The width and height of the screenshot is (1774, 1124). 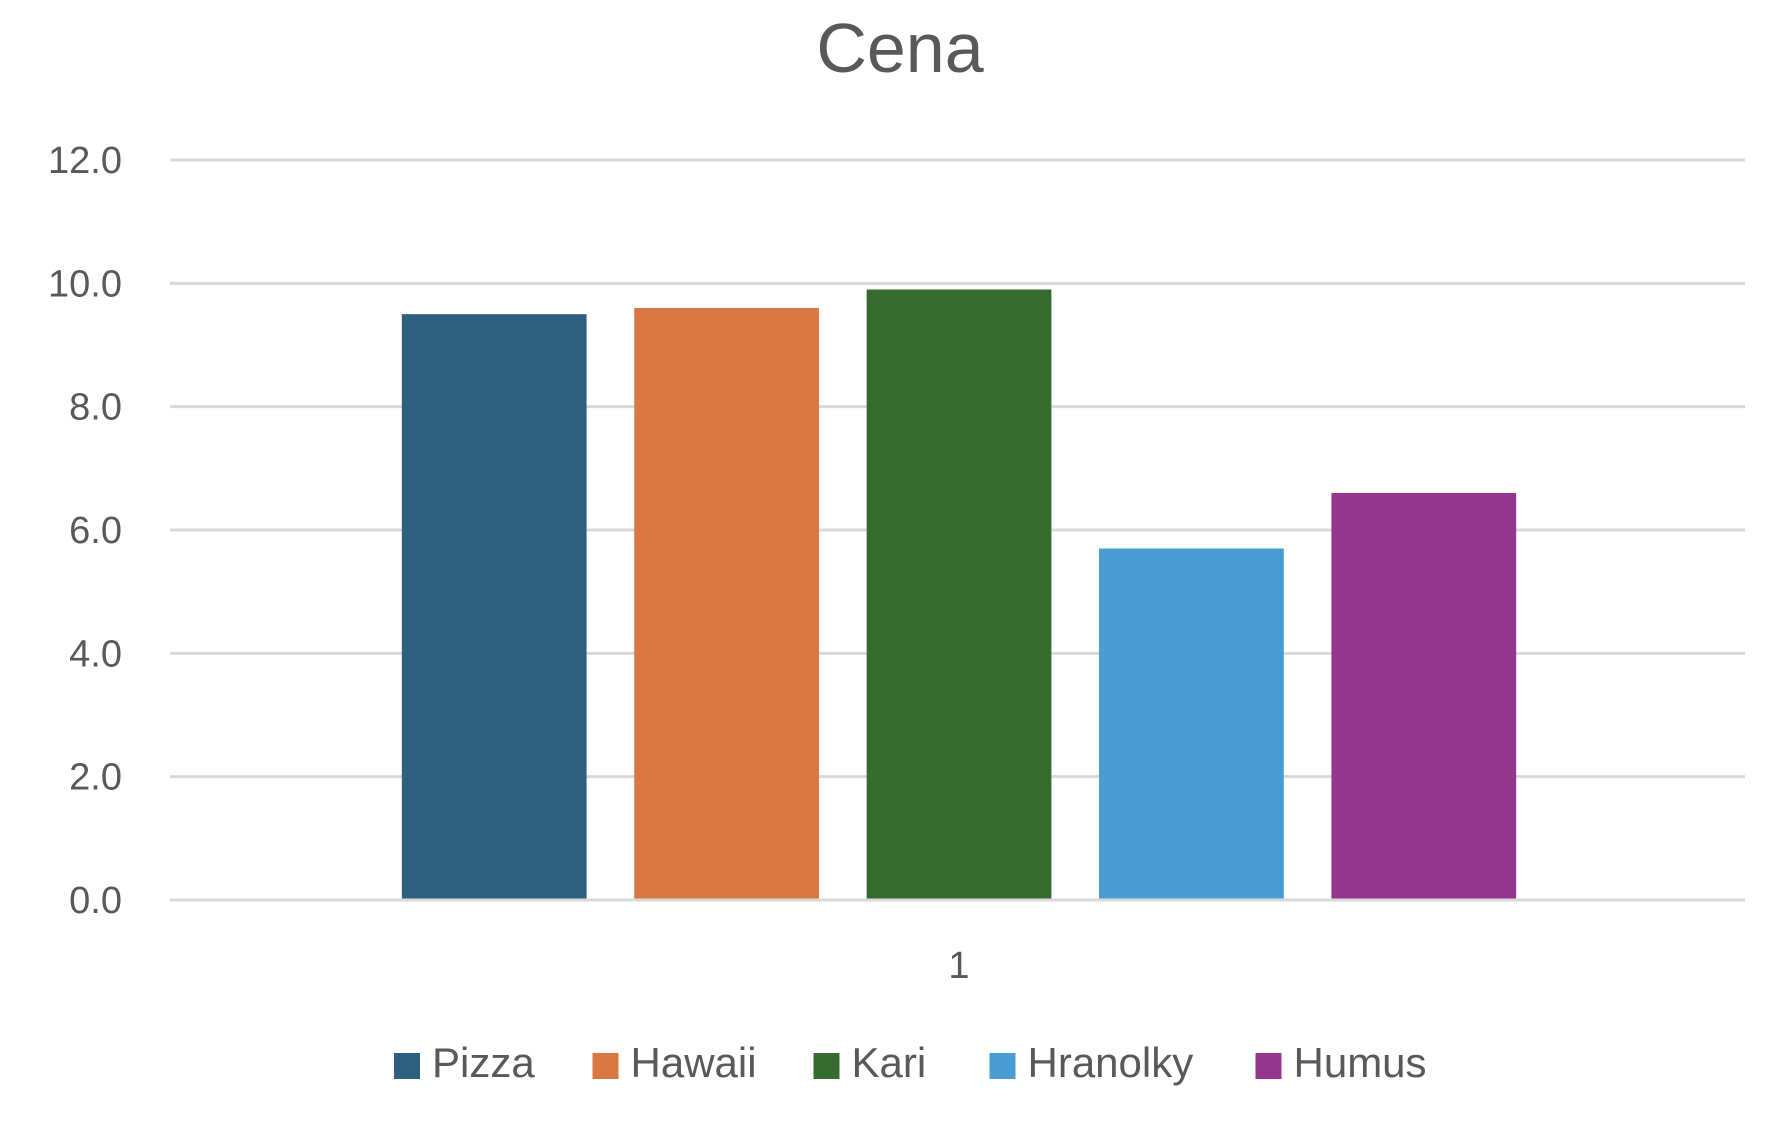 What do you see at coordinates (899, 48) in the screenshot?
I see `chart-title: Cena` at bounding box center [899, 48].